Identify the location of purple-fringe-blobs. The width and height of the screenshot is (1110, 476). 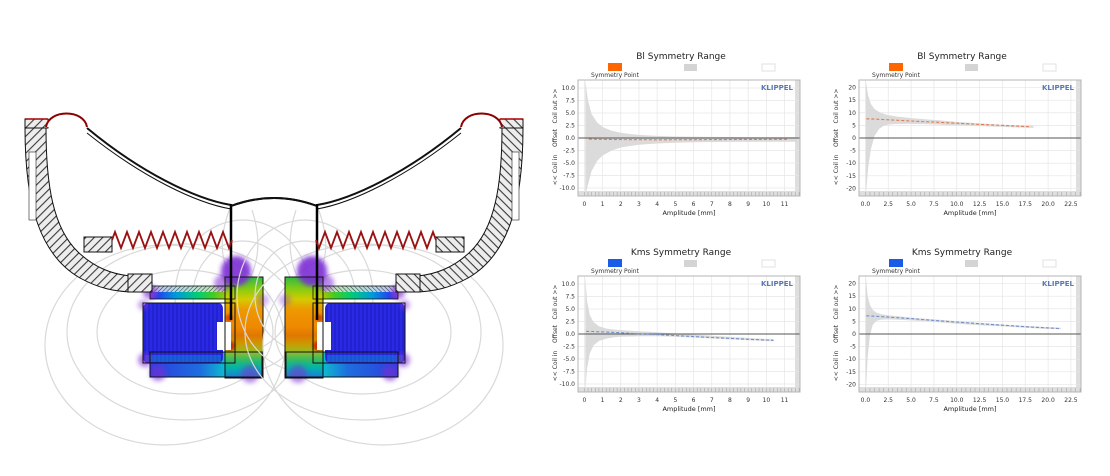
(203, 319).